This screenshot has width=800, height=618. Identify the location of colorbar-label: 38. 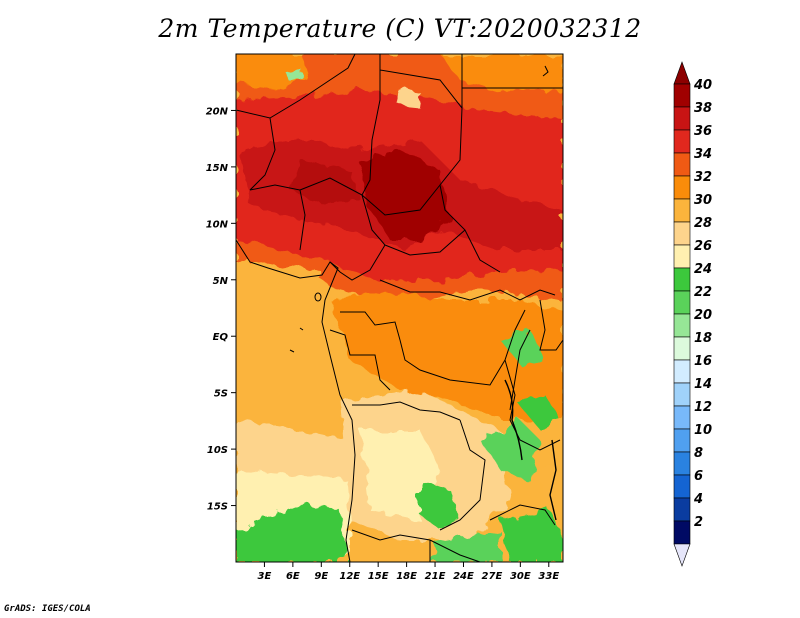
(703, 108).